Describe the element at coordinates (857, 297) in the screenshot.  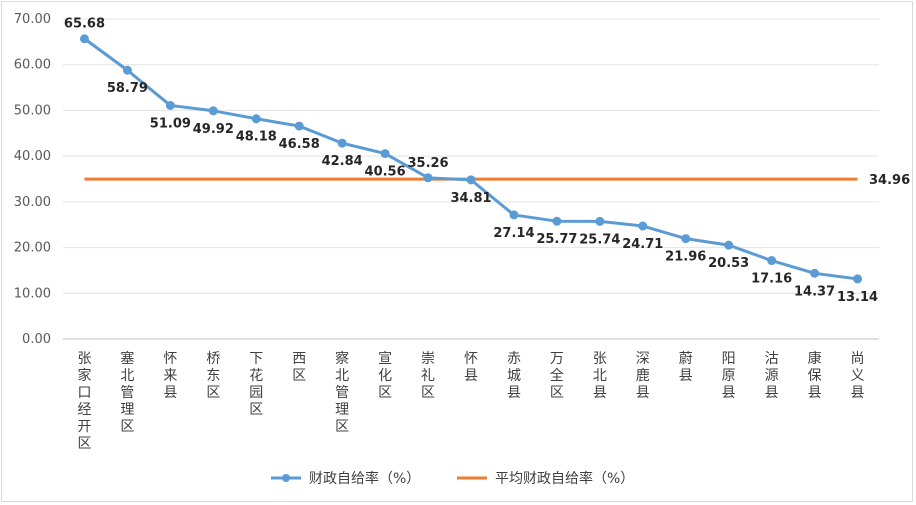
I see `data-label: 13.14` at that location.